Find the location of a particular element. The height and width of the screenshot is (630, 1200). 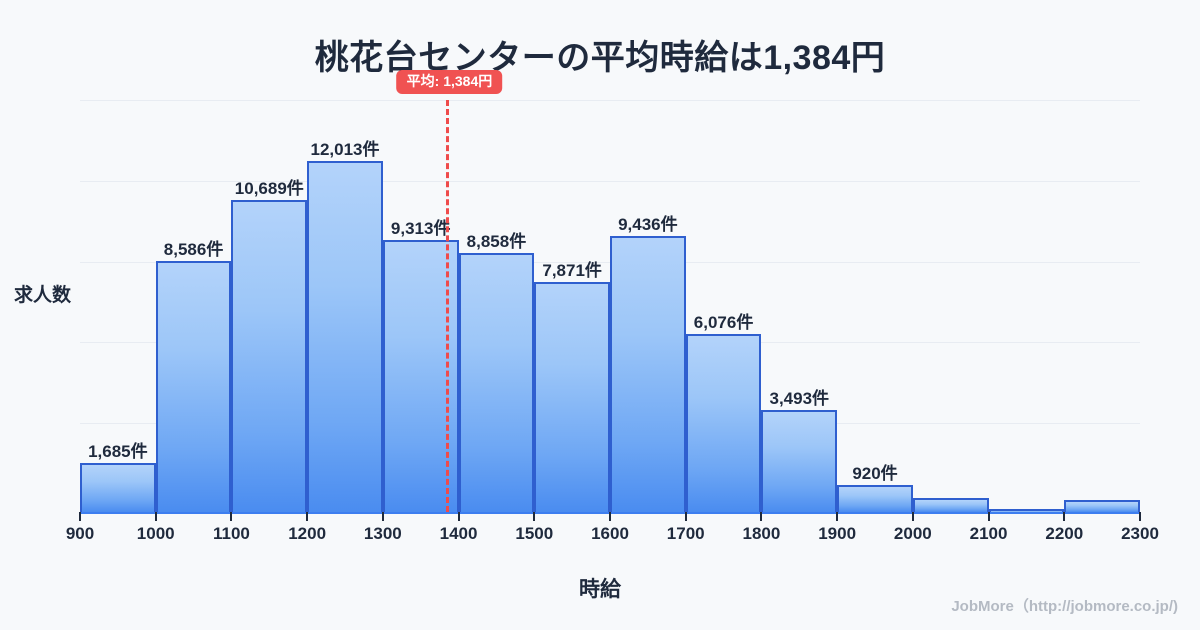

bar-value-label: 3,493件 is located at coordinates (799, 398).